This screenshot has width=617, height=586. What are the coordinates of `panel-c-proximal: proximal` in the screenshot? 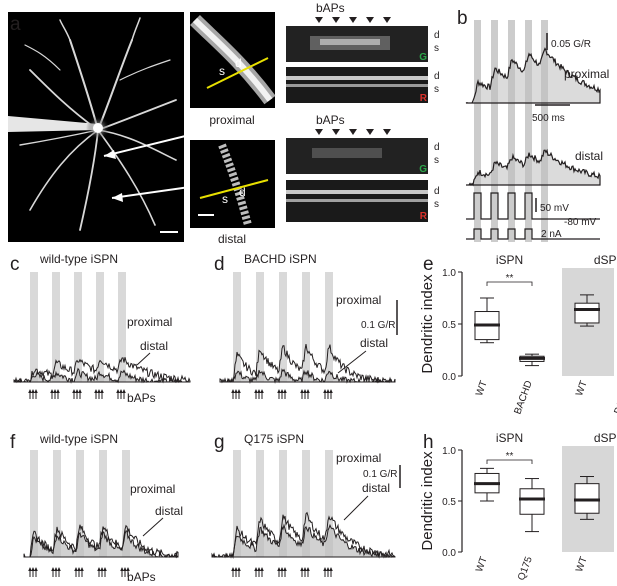 It's located at (149, 322).